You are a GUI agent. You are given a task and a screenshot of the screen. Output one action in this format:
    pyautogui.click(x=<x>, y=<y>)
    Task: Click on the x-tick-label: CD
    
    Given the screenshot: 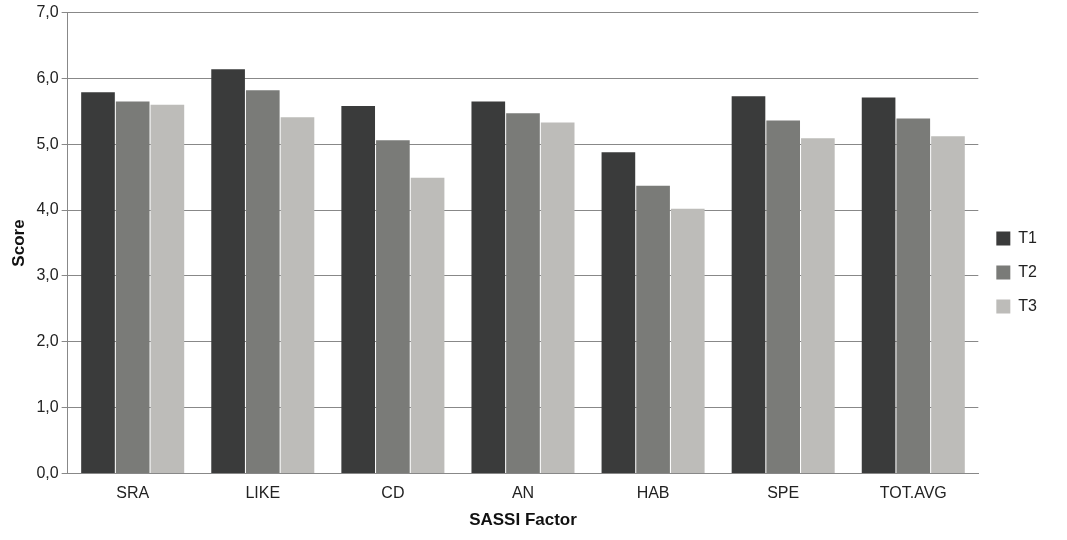 What is the action you would take?
    pyautogui.click(x=393, y=493)
    